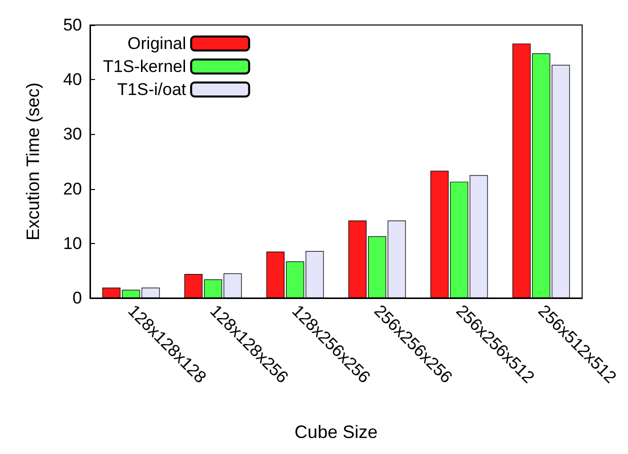 The width and height of the screenshot is (628, 454). What do you see at coordinates (72, 188) in the screenshot?
I see `y-tick-label: 20` at bounding box center [72, 188].